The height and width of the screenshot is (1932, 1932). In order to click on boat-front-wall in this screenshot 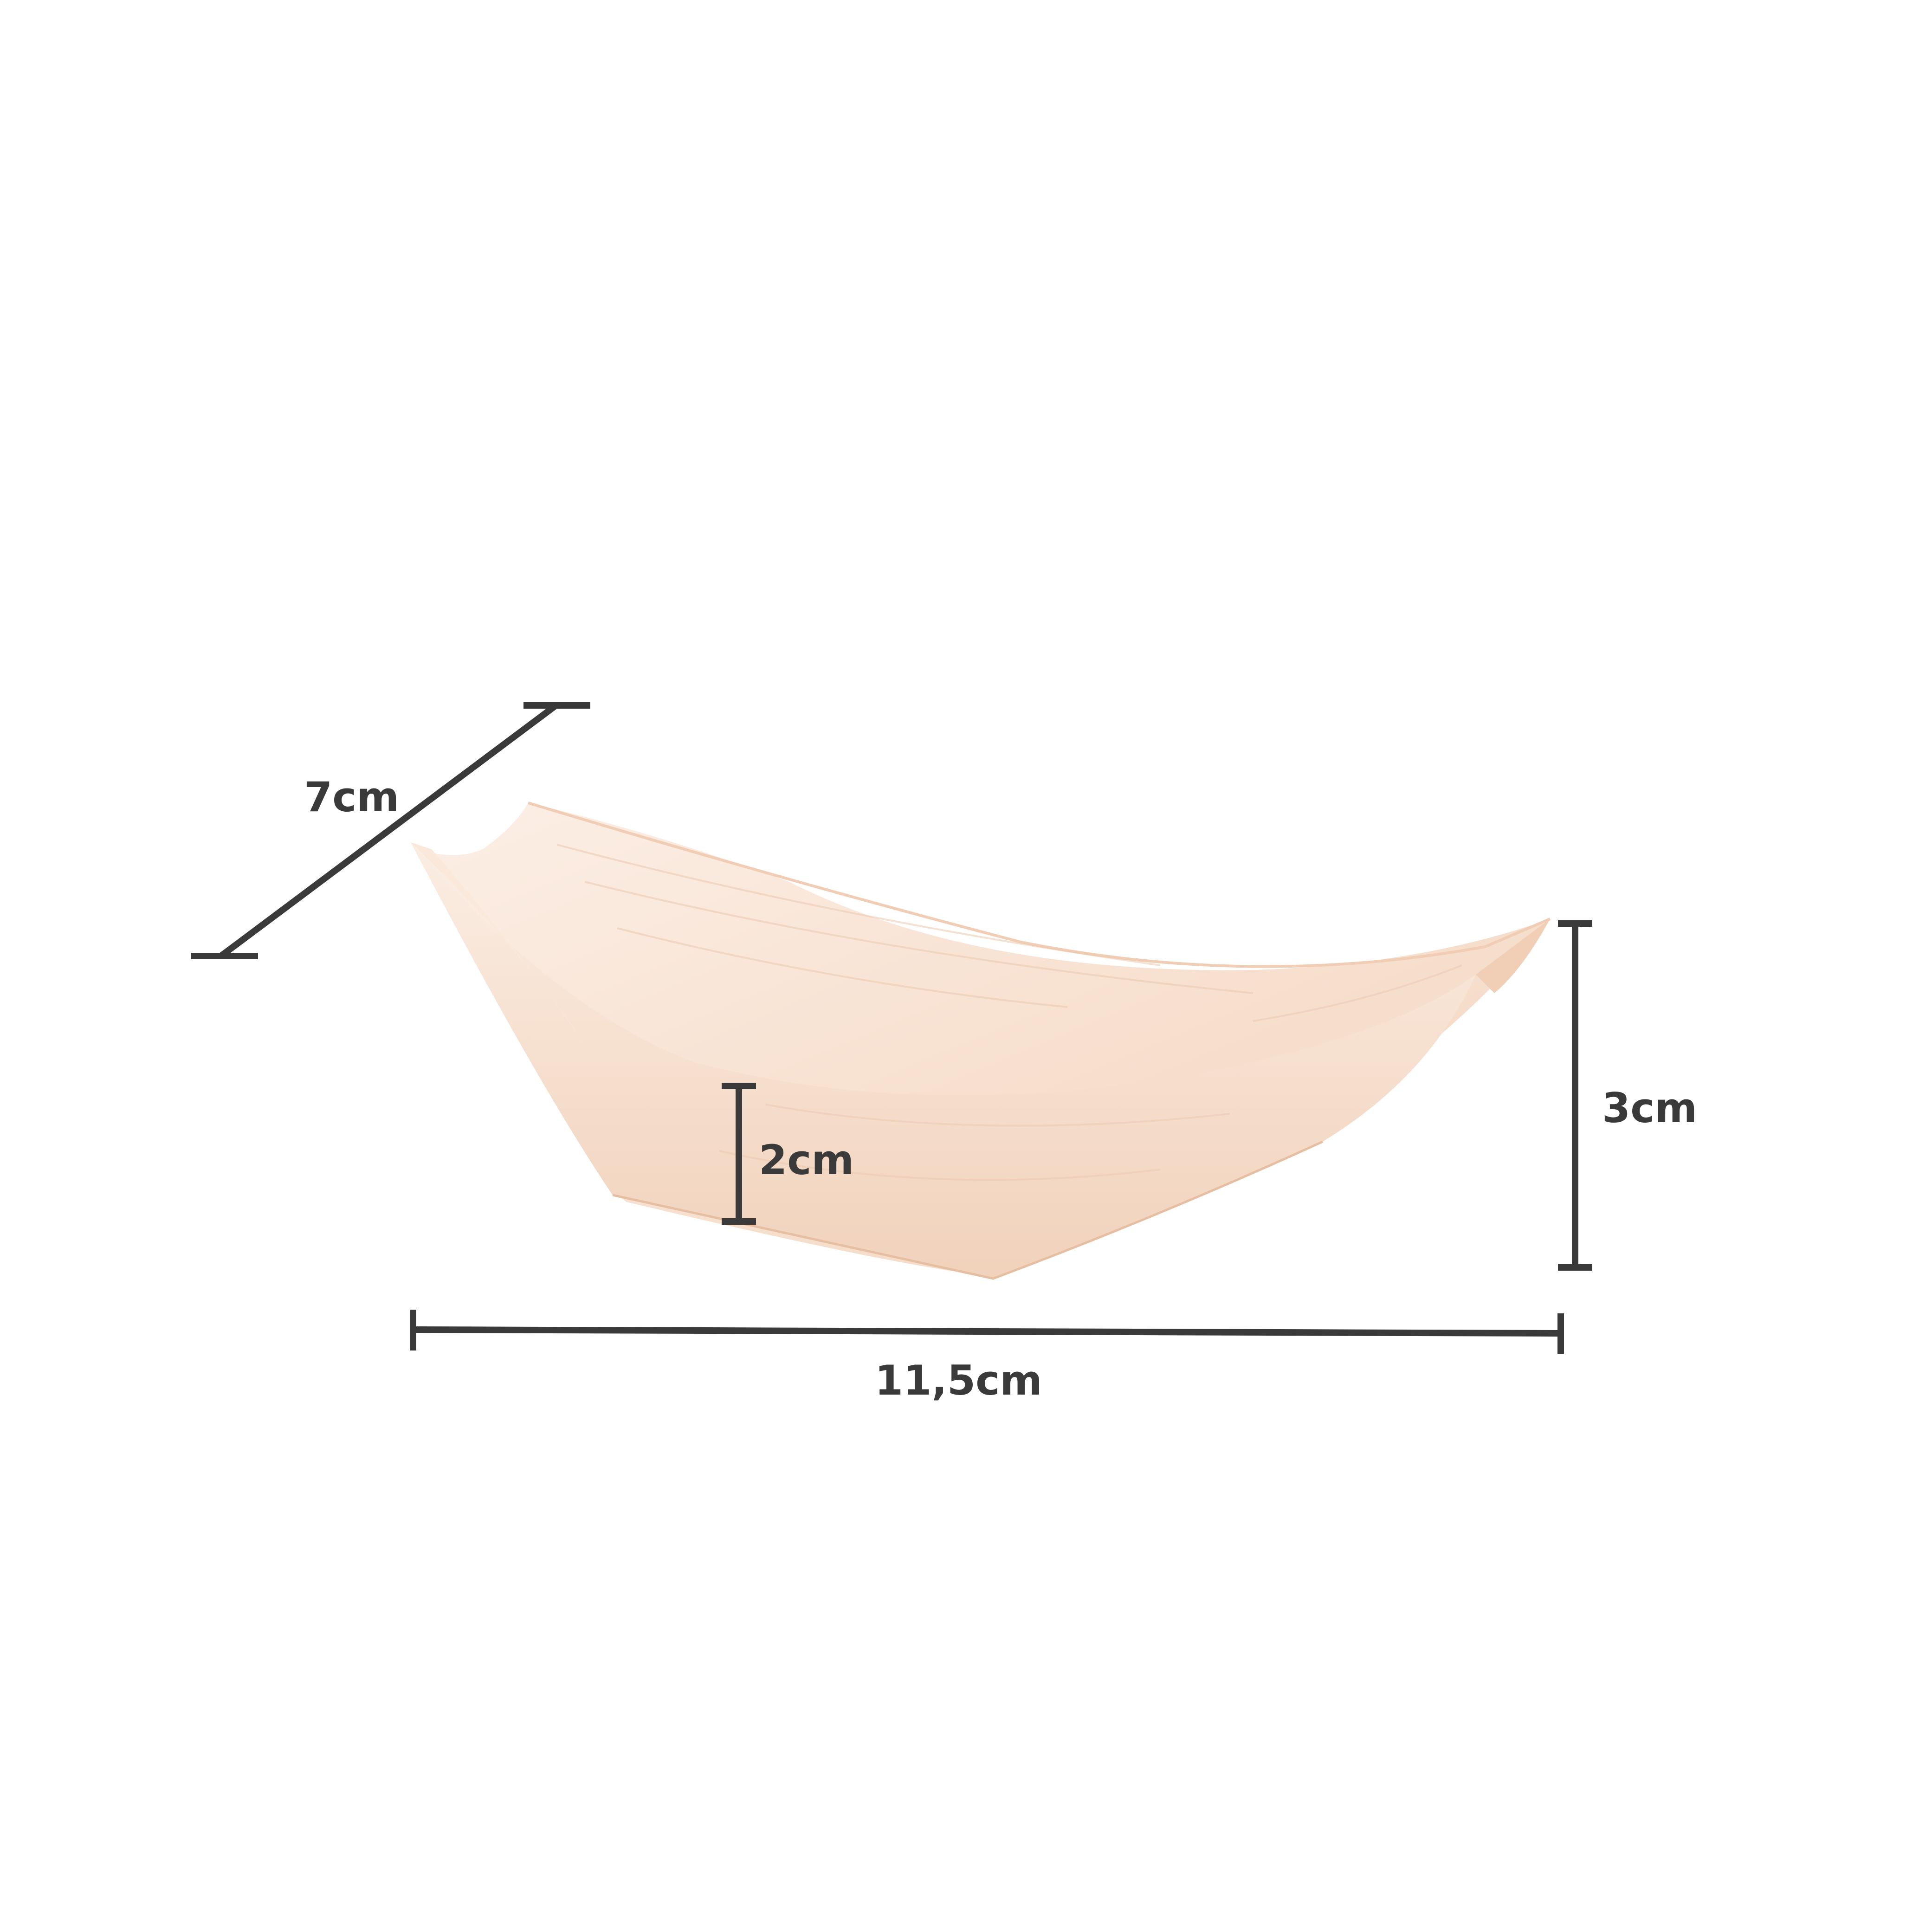, I will do `click(943, 1060)`.